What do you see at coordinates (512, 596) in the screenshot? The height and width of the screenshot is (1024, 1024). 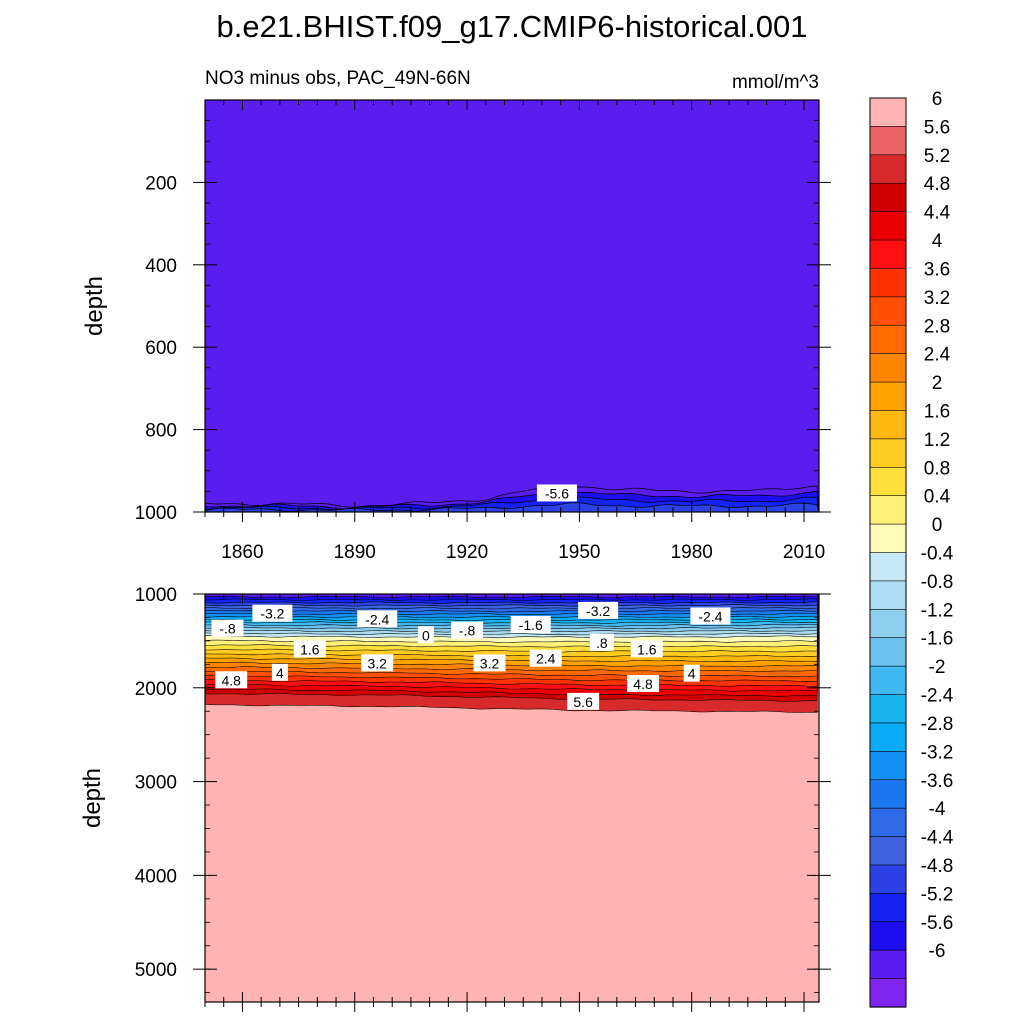 I see `lower-contour-band` at bounding box center [512, 596].